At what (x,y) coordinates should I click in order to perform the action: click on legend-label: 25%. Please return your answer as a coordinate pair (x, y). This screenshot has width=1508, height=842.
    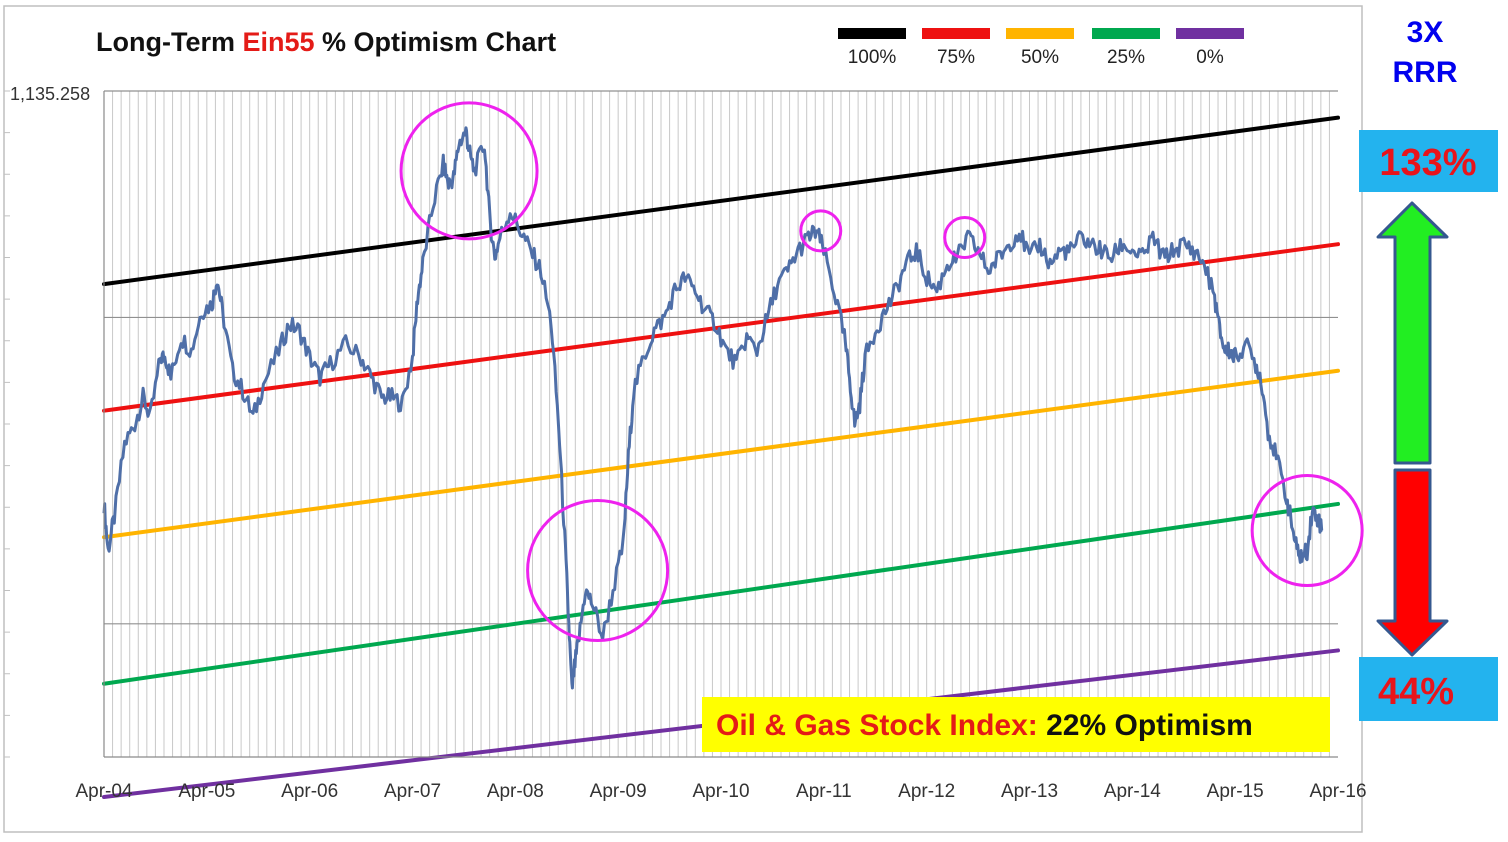
    Looking at the image, I should click on (1126, 57).